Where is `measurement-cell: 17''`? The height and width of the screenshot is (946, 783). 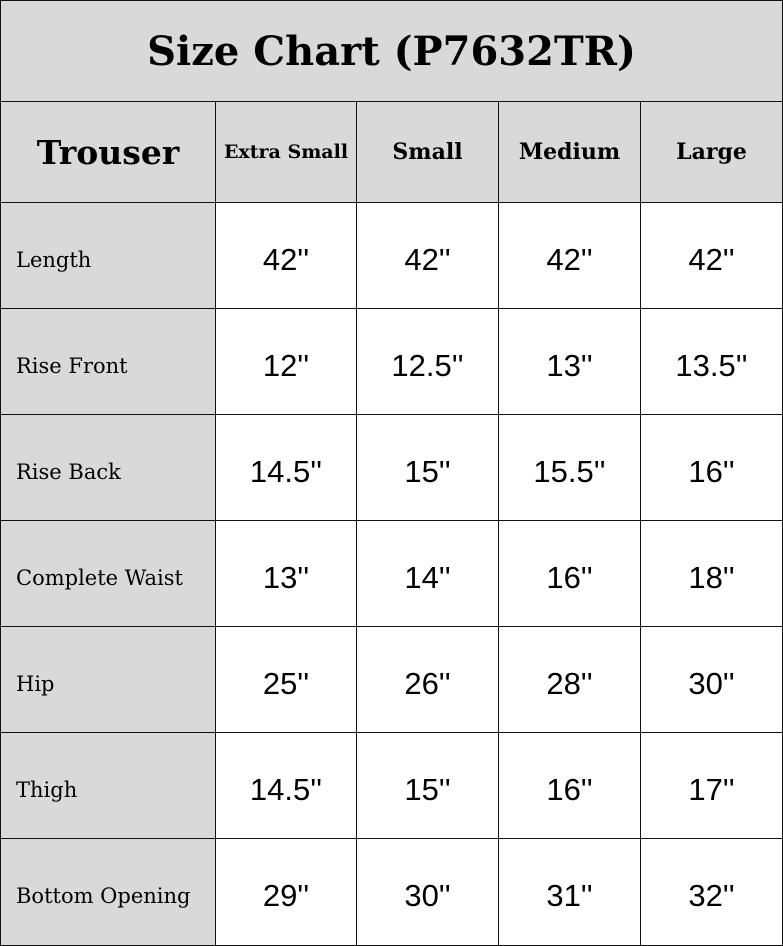 measurement-cell: 17'' is located at coordinates (711, 786).